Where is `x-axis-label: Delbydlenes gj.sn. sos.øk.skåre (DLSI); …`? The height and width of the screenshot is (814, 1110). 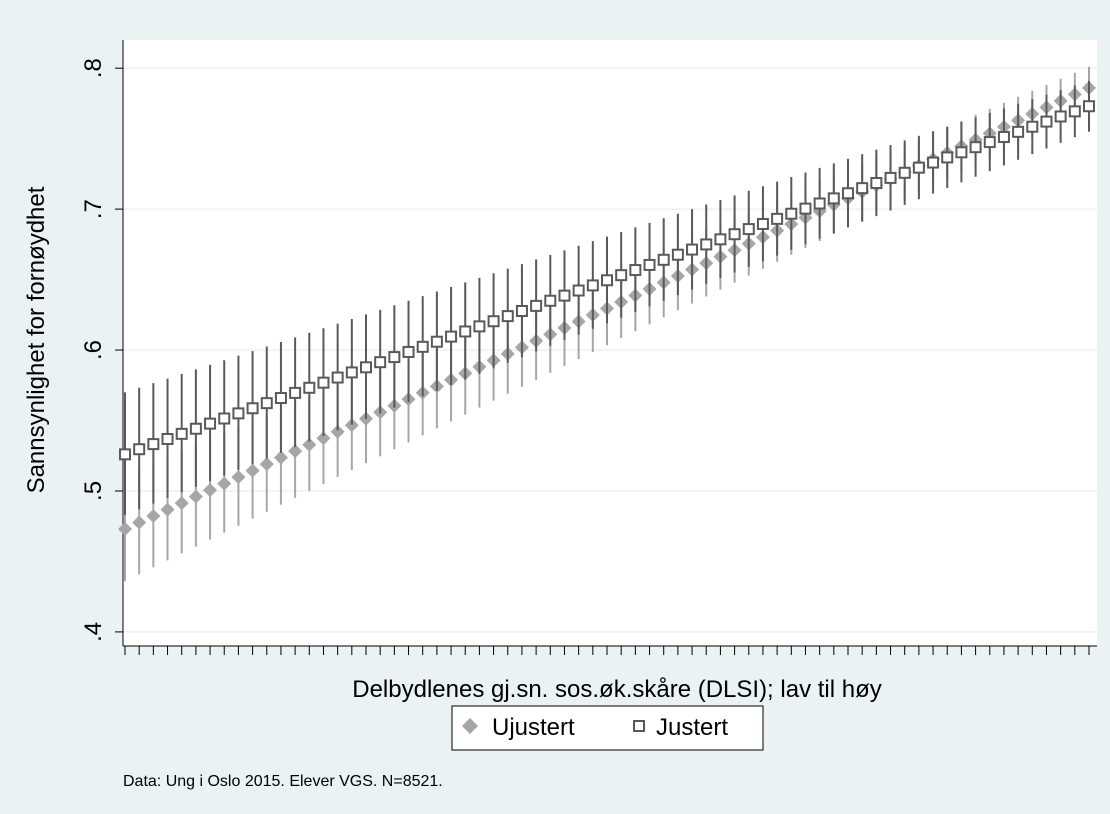
x-axis-label: Delbydlenes gj.sn. sos.øk.skåre (DLSI); … is located at coordinates (617, 689).